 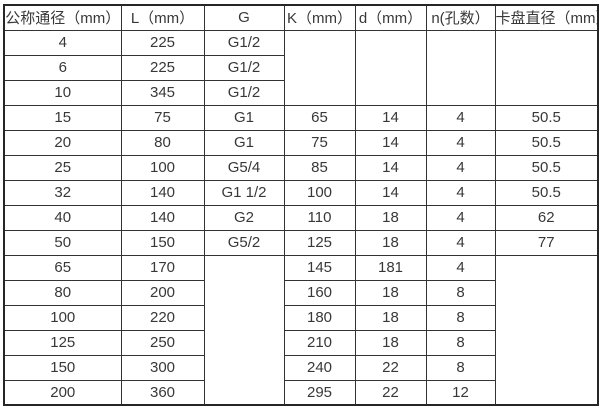 I want to click on column-header-k: K（mm）, so click(x=319, y=17).